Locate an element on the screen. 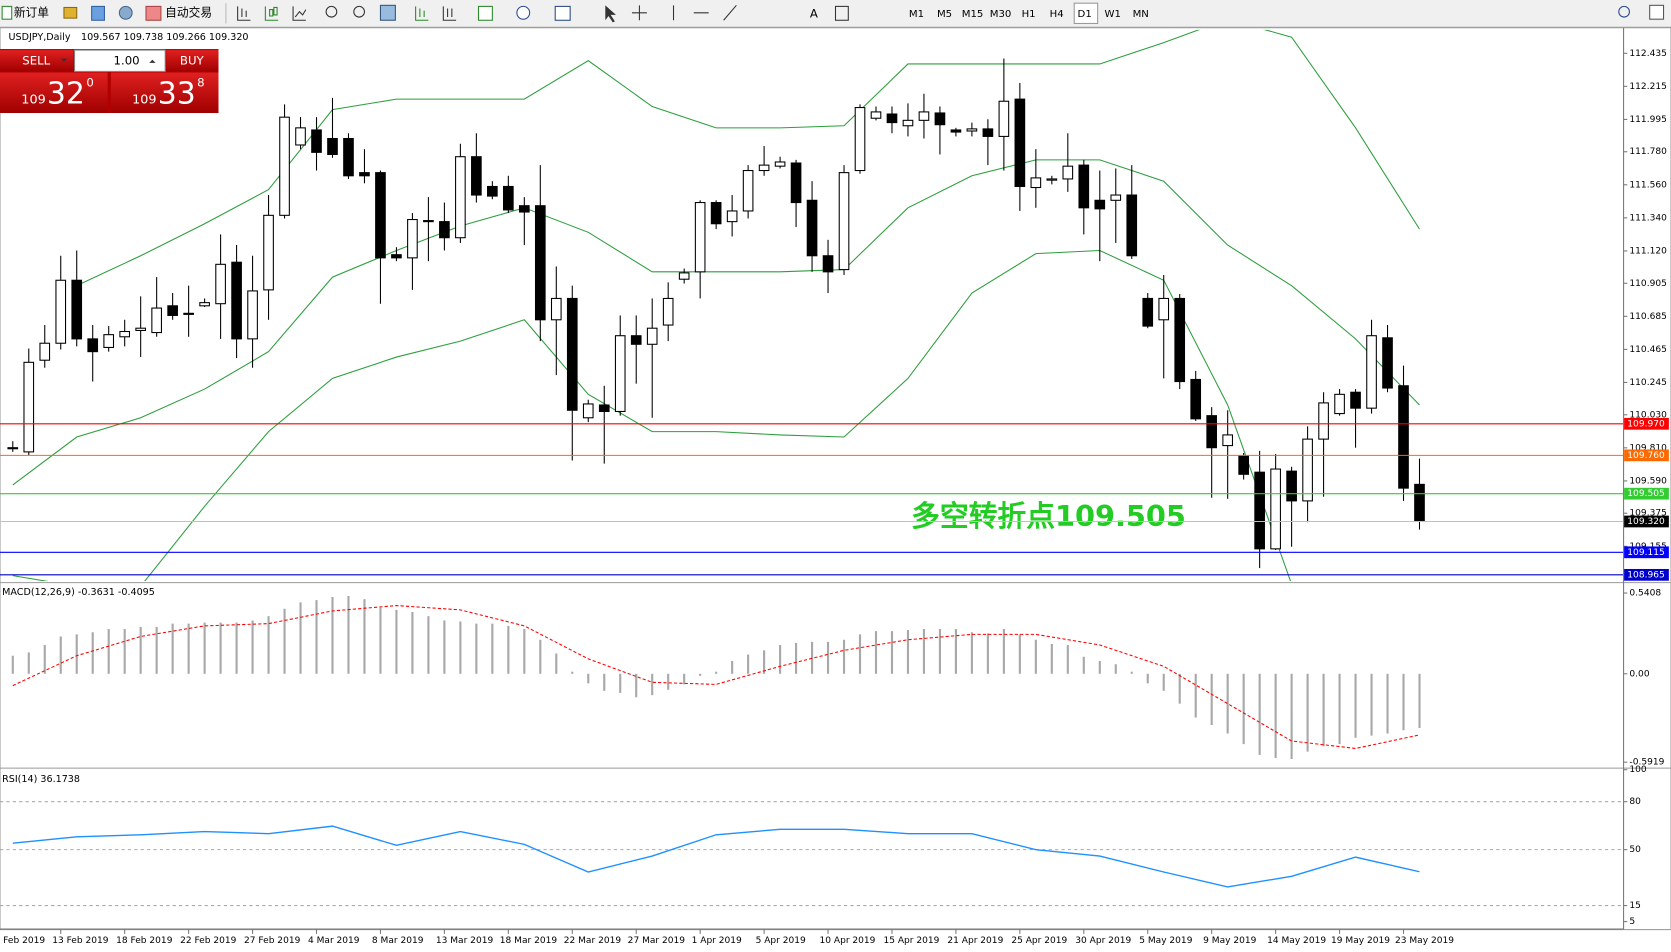  timeframe-button: D1 is located at coordinates (1085, 14).